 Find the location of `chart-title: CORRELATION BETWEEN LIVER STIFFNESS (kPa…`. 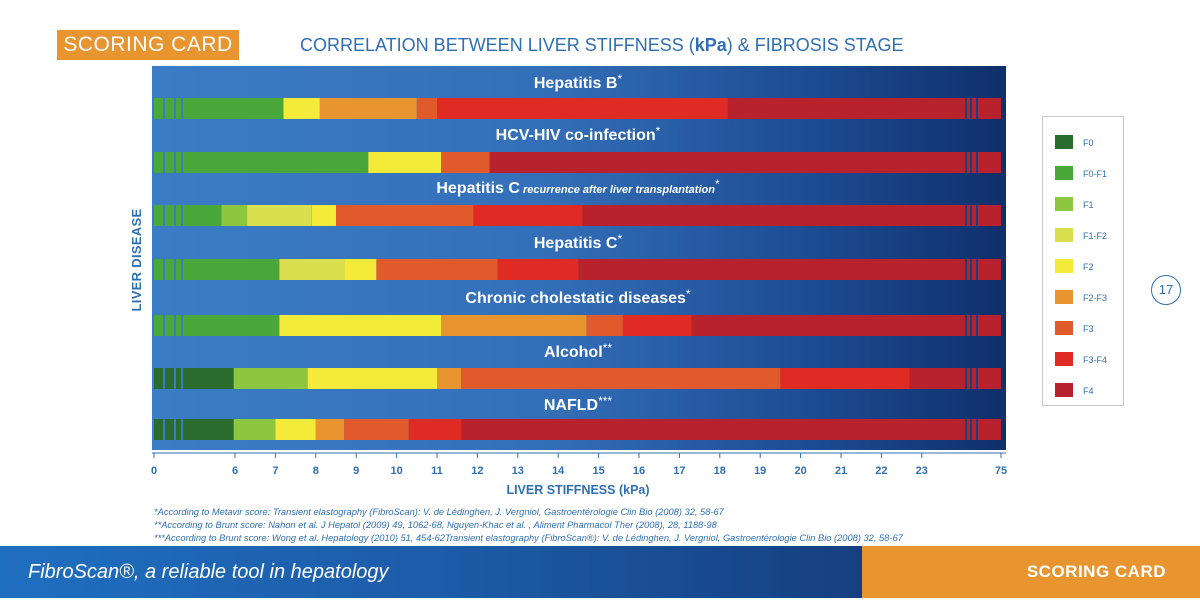

chart-title: CORRELATION BETWEEN LIVER STIFFNESS (kPa… is located at coordinates (601, 45).